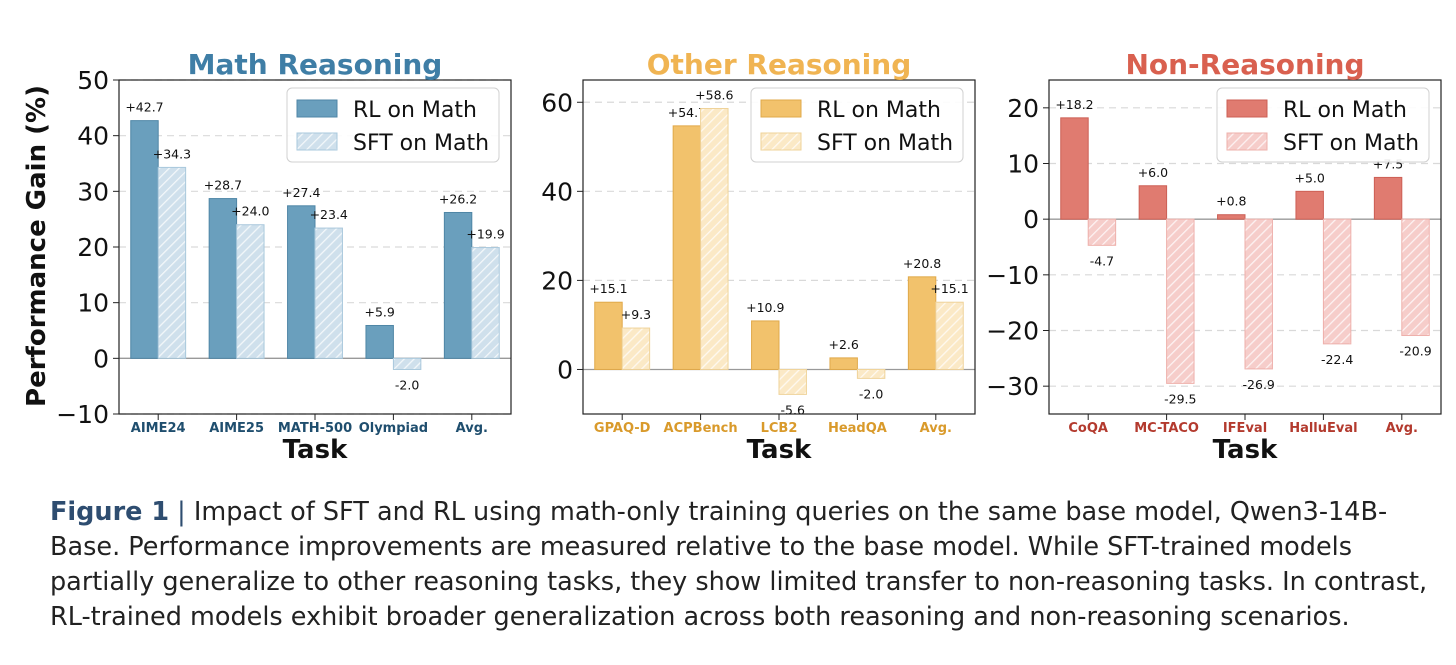 This screenshot has width=1456, height=665. I want to click on y-axis-label: Performance Gain (%), so click(37, 246).